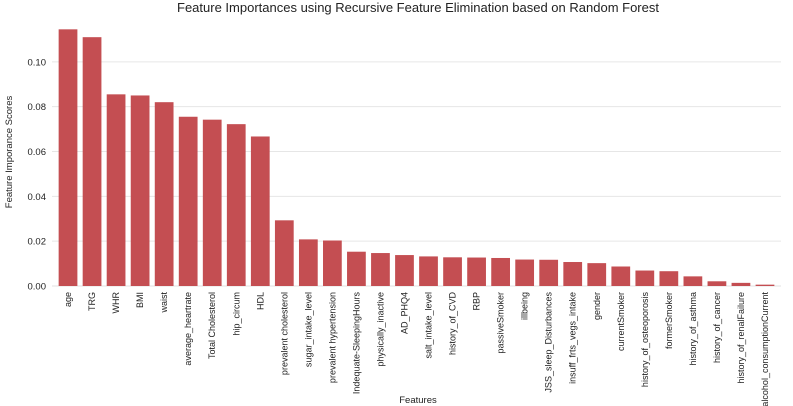  Describe the element at coordinates (597, 306) in the screenshot. I see `x-tick-label: gender` at that location.